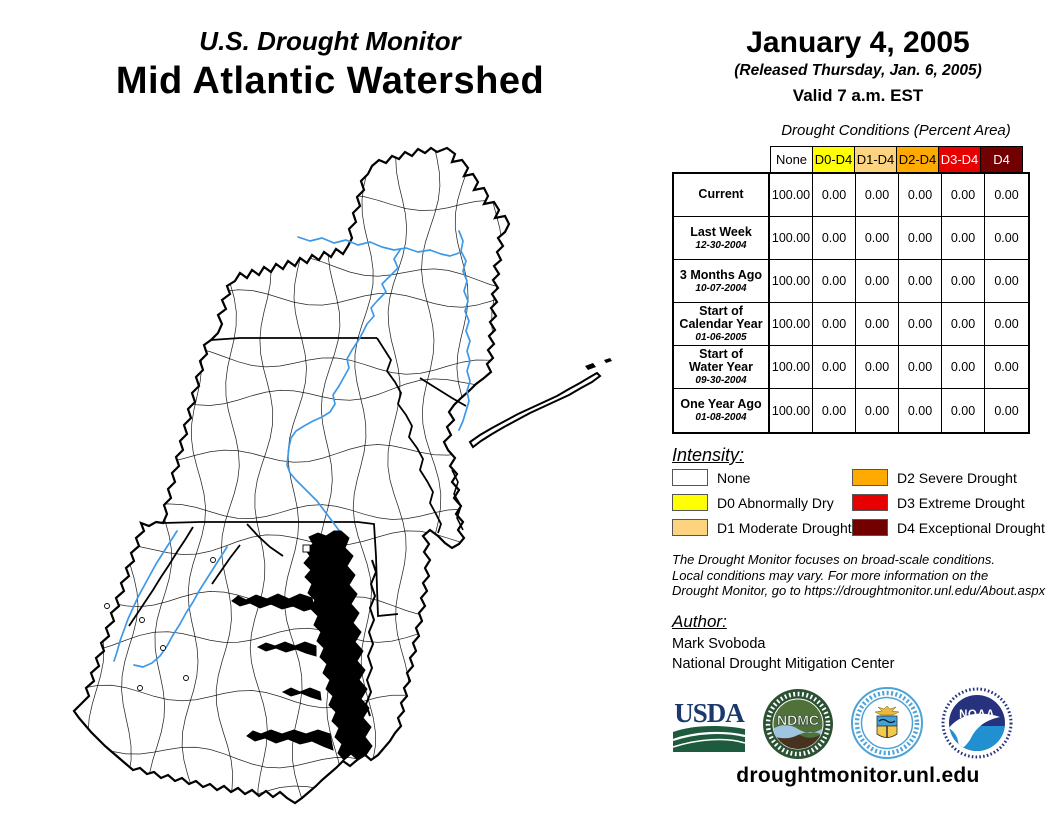  What do you see at coordinates (870, 477) in the screenshot?
I see `d2-swatch` at bounding box center [870, 477].